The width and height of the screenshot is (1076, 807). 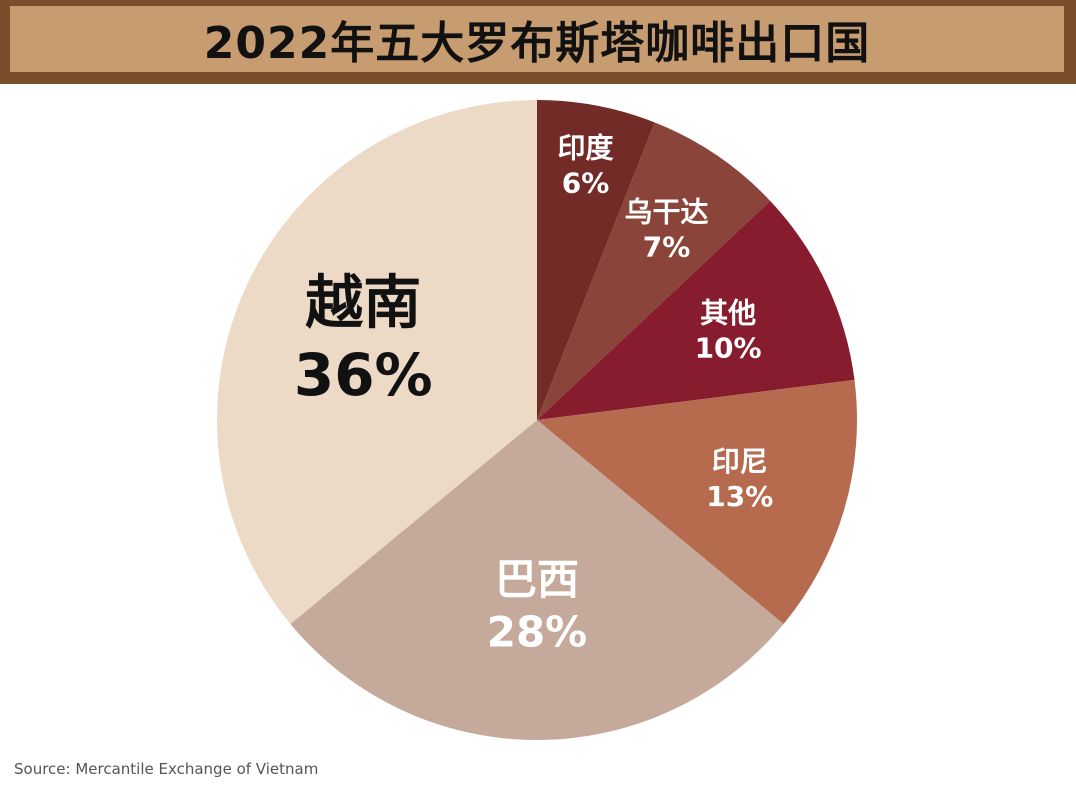 What do you see at coordinates (740, 461) in the screenshot?
I see `slice-name-label: 印尼` at bounding box center [740, 461].